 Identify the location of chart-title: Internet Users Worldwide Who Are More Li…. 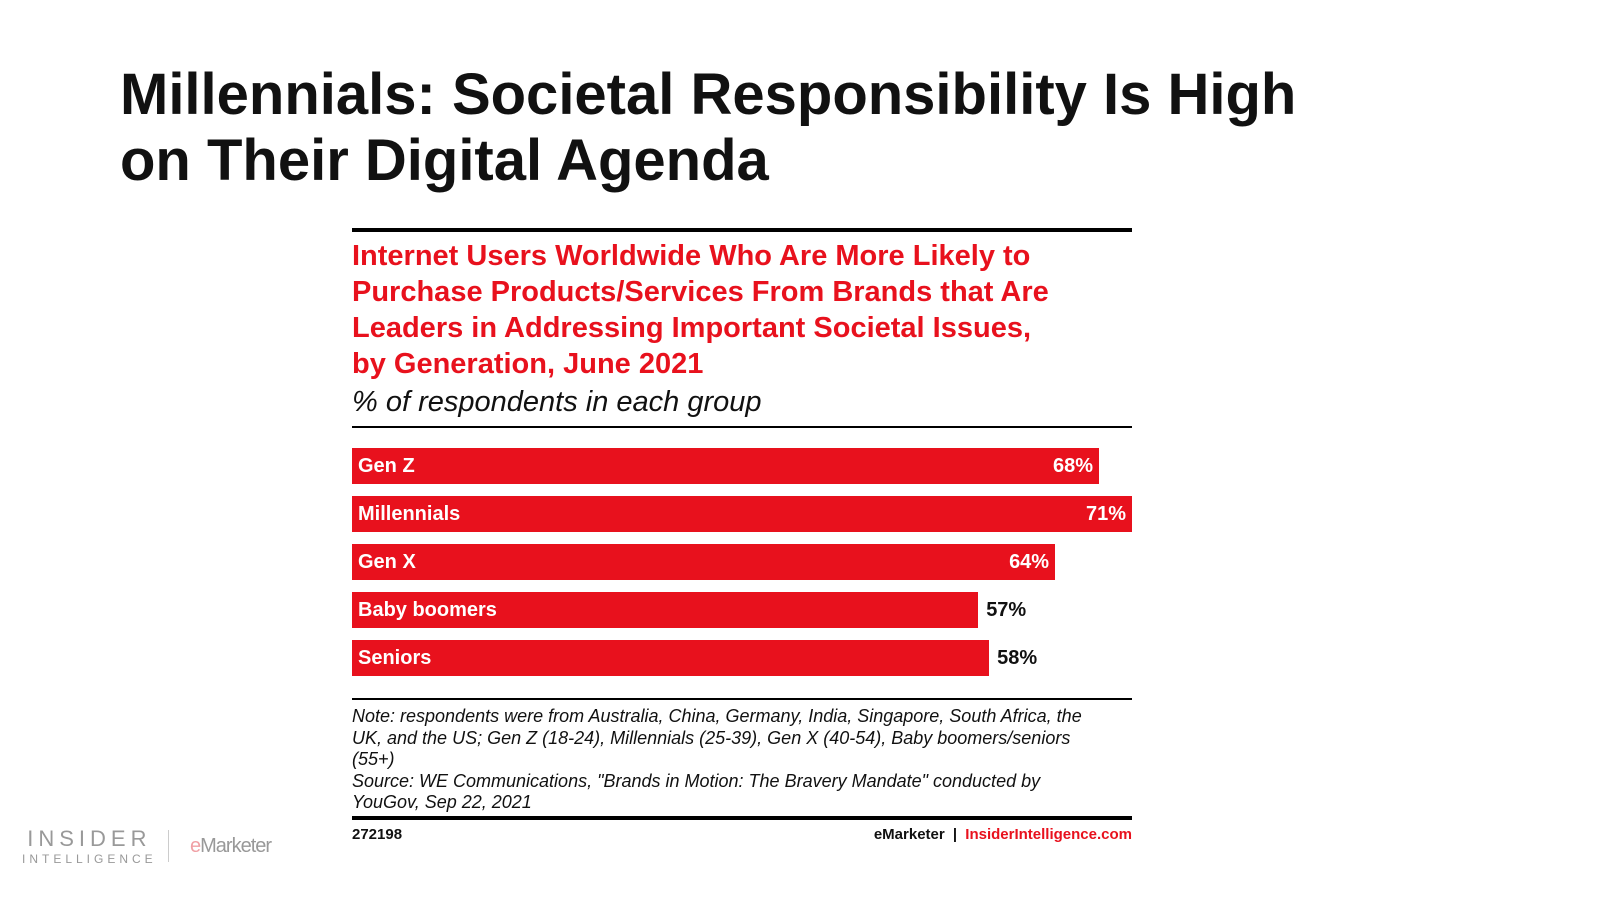
(752, 310).